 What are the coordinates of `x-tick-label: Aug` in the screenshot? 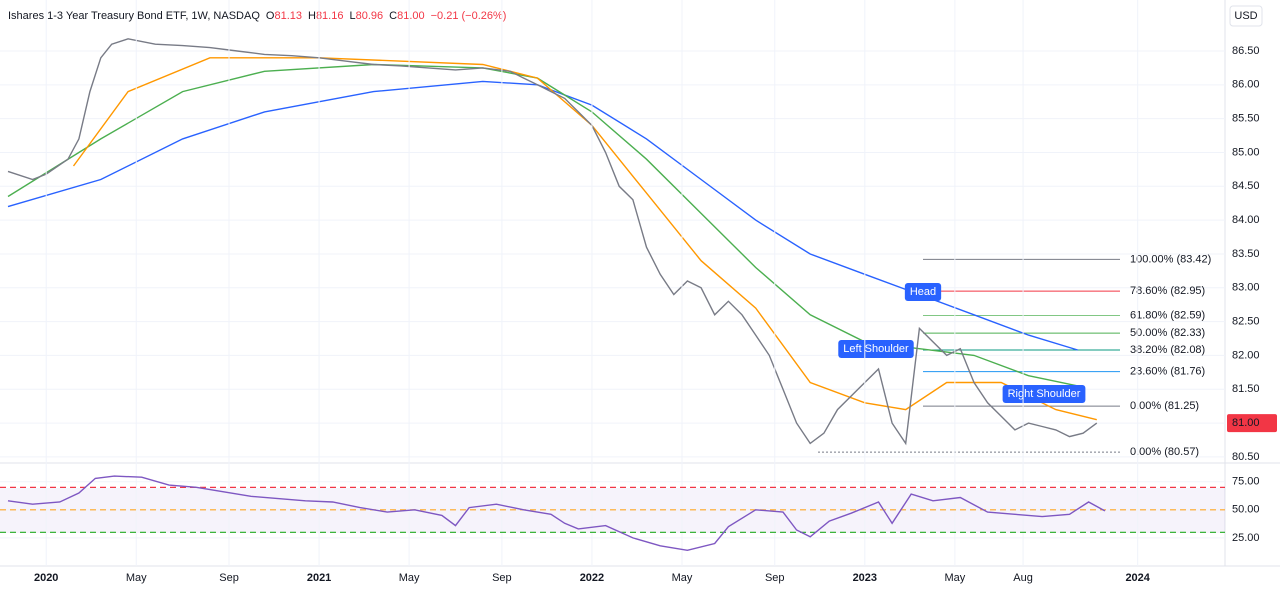 It's located at (1023, 578).